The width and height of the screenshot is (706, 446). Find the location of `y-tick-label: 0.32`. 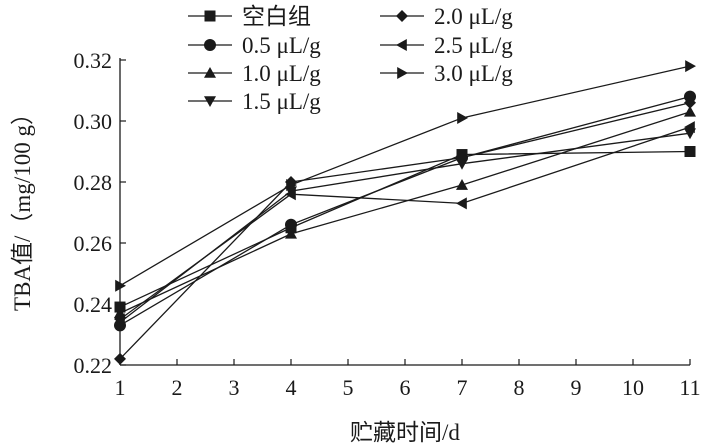

y-tick-label: 0.32 is located at coordinates (93, 60).